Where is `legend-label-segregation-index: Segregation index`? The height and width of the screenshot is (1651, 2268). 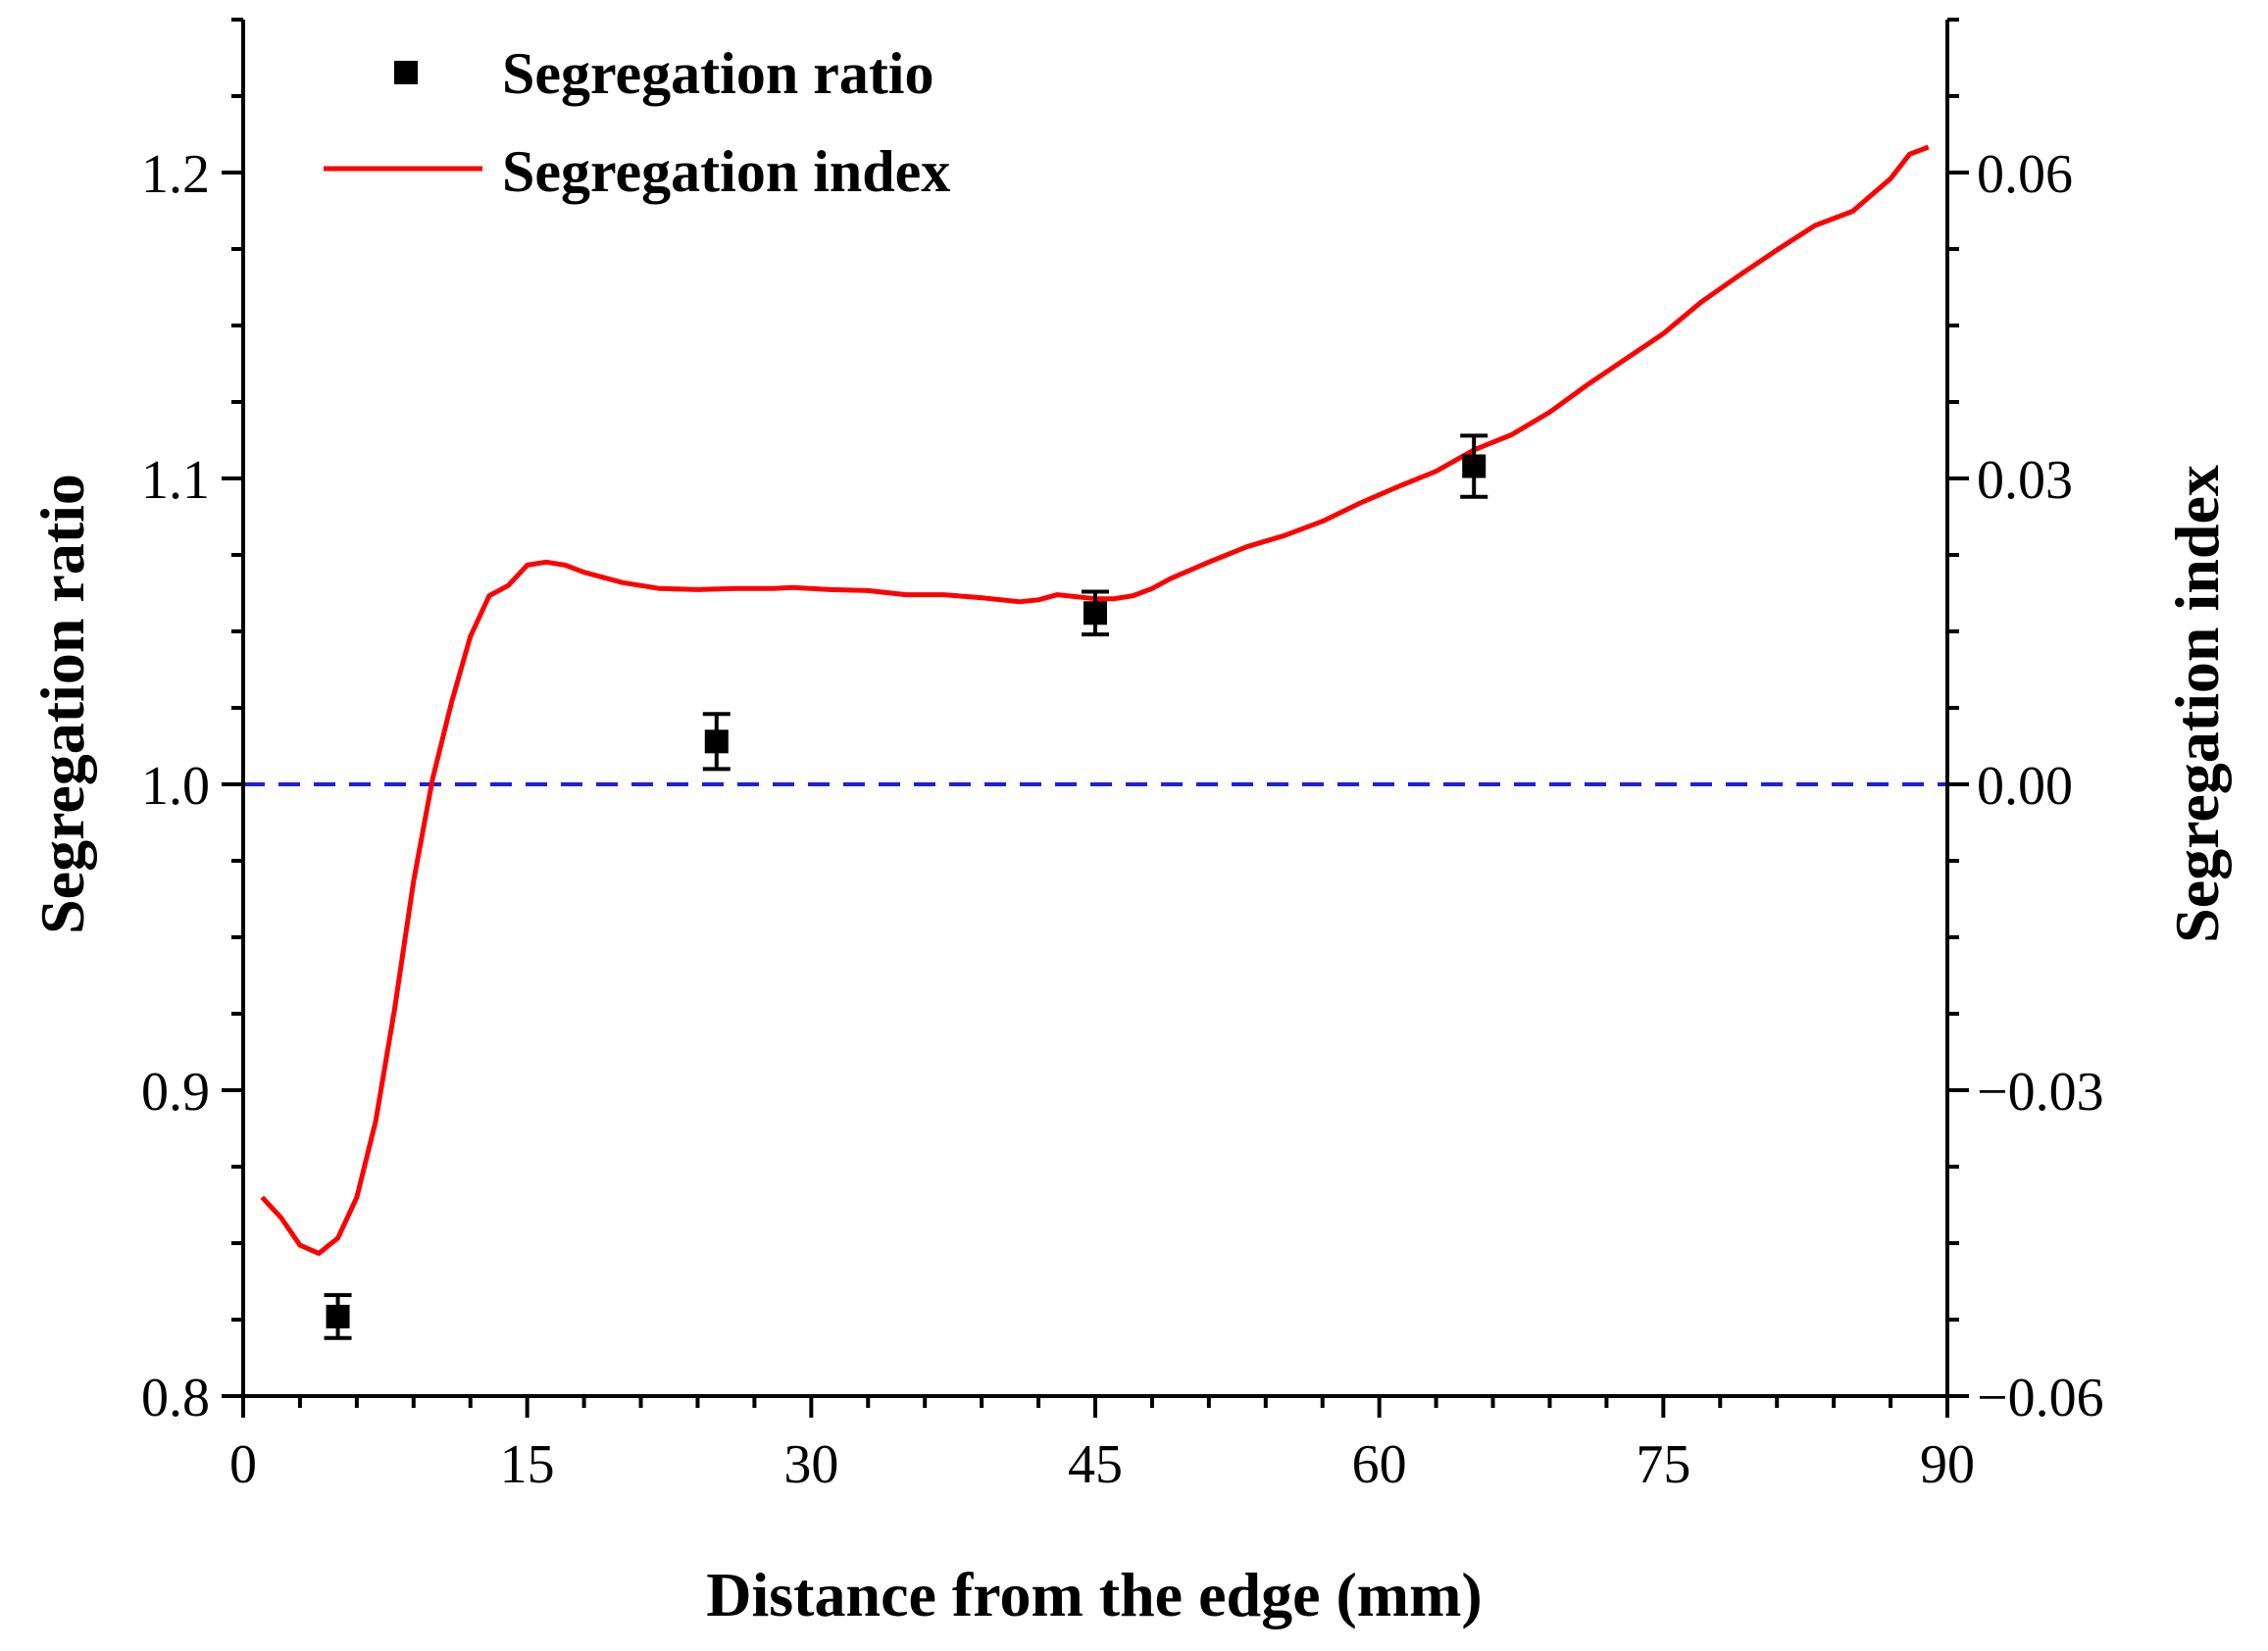
legend-label-segregation-index: Segregation index is located at coordinates (726, 171).